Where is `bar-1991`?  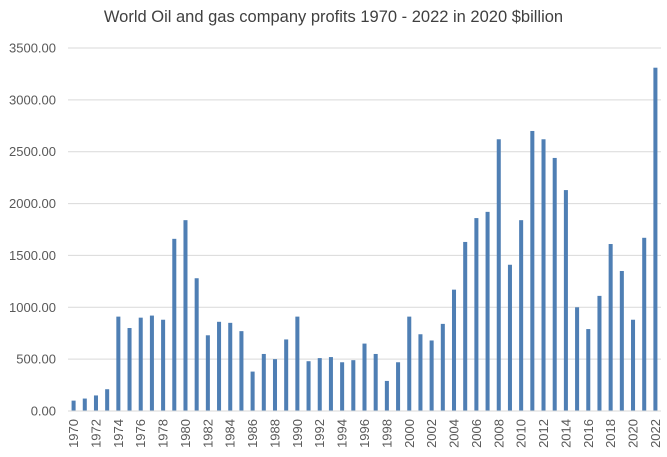 bar-1991 is located at coordinates (308, 386).